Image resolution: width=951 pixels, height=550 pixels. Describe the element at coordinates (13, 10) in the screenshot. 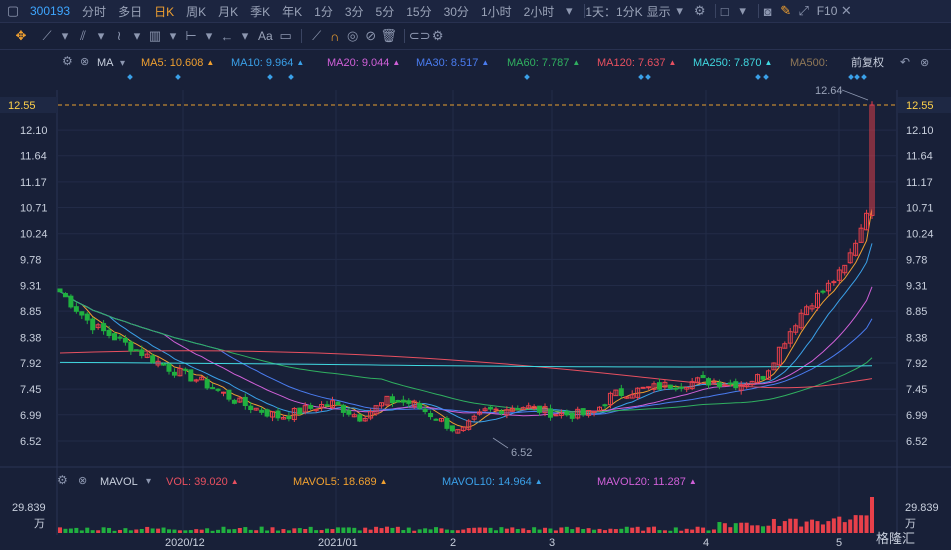

I see `sidebar-toggle-icon: ▢` at that location.